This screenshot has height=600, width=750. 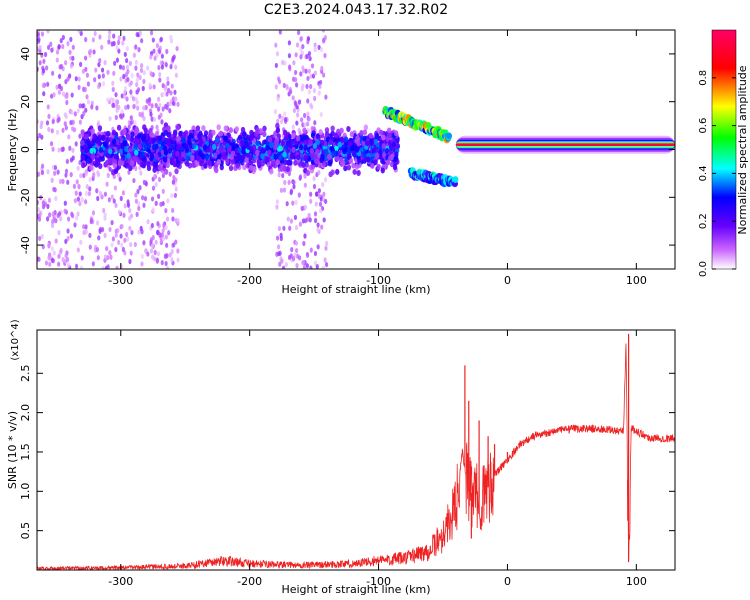 I want to click on colorbar-ticks: 0.0 0.2 0.4 0.6 0.8, so click(x=717, y=173).